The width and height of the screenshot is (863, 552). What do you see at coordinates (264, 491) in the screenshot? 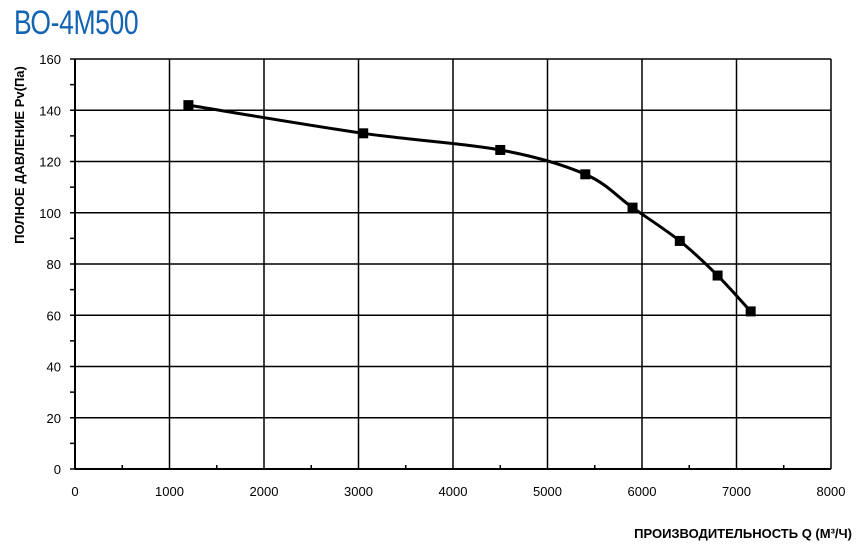
I see `x-tick-label: 2000` at bounding box center [264, 491].